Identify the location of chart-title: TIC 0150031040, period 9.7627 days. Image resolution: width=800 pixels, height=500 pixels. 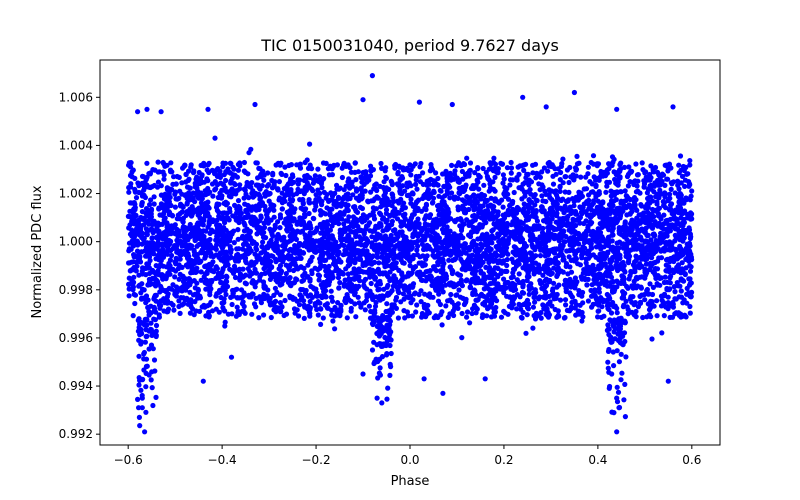
(409, 45).